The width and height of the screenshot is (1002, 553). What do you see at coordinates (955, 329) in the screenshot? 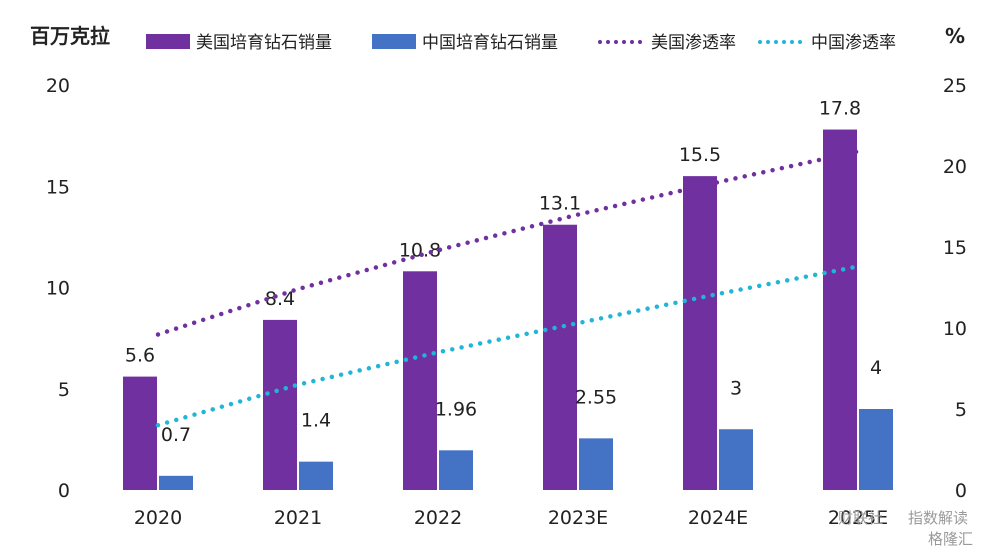
I see `right-tick-2: 10` at bounding box center [955, 329].